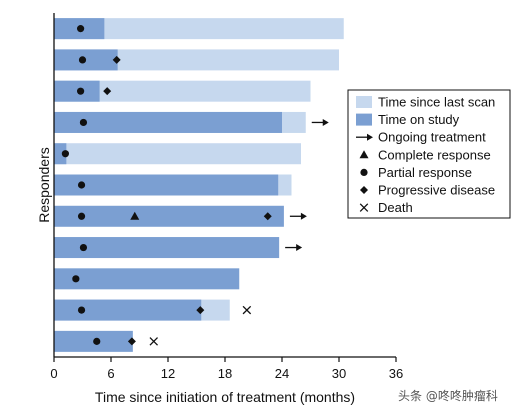 This screenshot has height=416, width=516. Describe the element at coordinates (110, 373) in the screenshot. I see `x-tick-label: 6` at that location.